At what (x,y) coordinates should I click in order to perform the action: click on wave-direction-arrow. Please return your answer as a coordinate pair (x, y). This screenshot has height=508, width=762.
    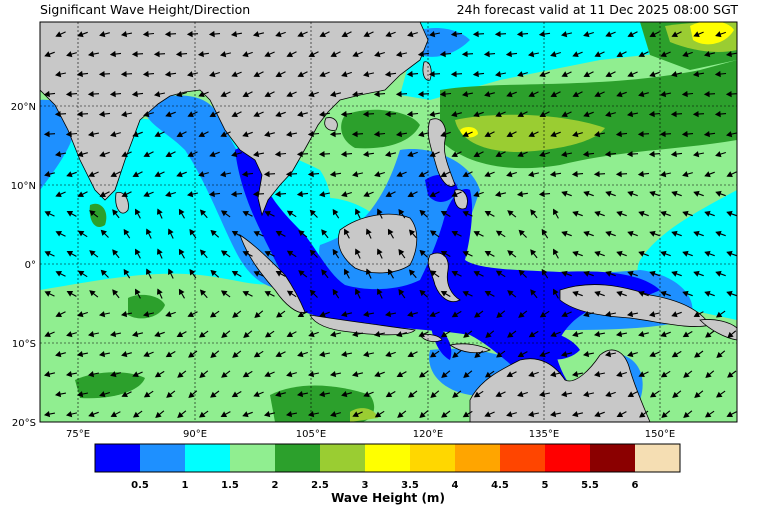
    Looking at the image, I should click on (742, 233).